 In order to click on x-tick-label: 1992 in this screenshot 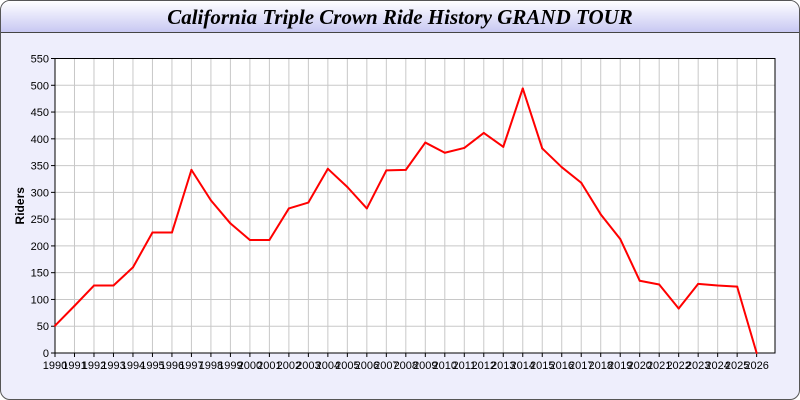, I will do `click(94, 366)`.